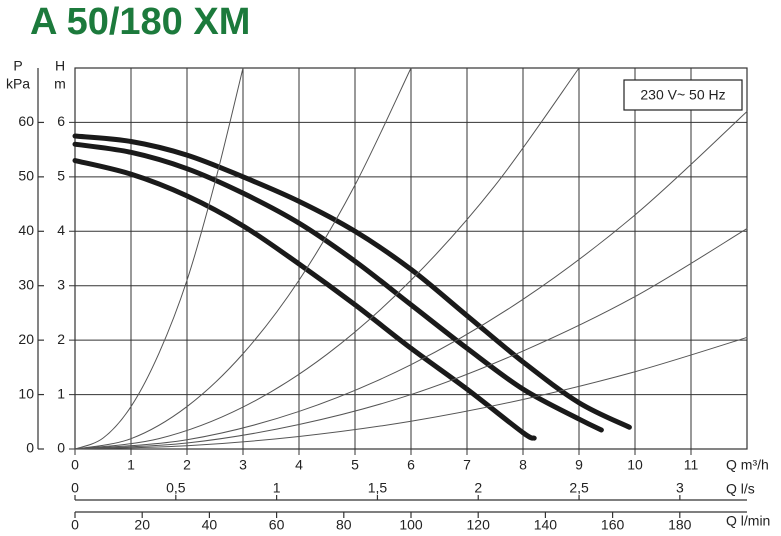 This screenshot has width=781, height=536. I want to click on x-tick-label: 1, so click(131, 465).